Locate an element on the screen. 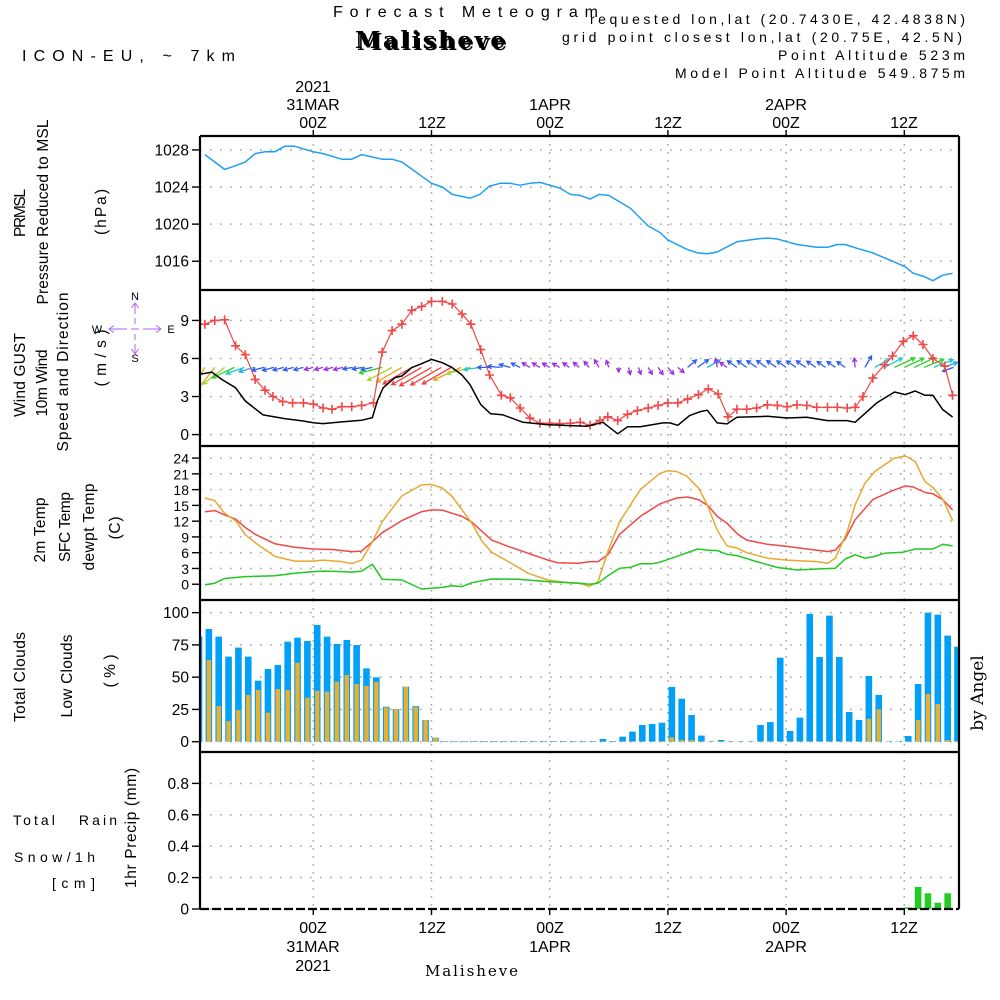 This screenshot has height=1000, width=1000. y-tick-label: 1016 is located at coordinates (172, 262).